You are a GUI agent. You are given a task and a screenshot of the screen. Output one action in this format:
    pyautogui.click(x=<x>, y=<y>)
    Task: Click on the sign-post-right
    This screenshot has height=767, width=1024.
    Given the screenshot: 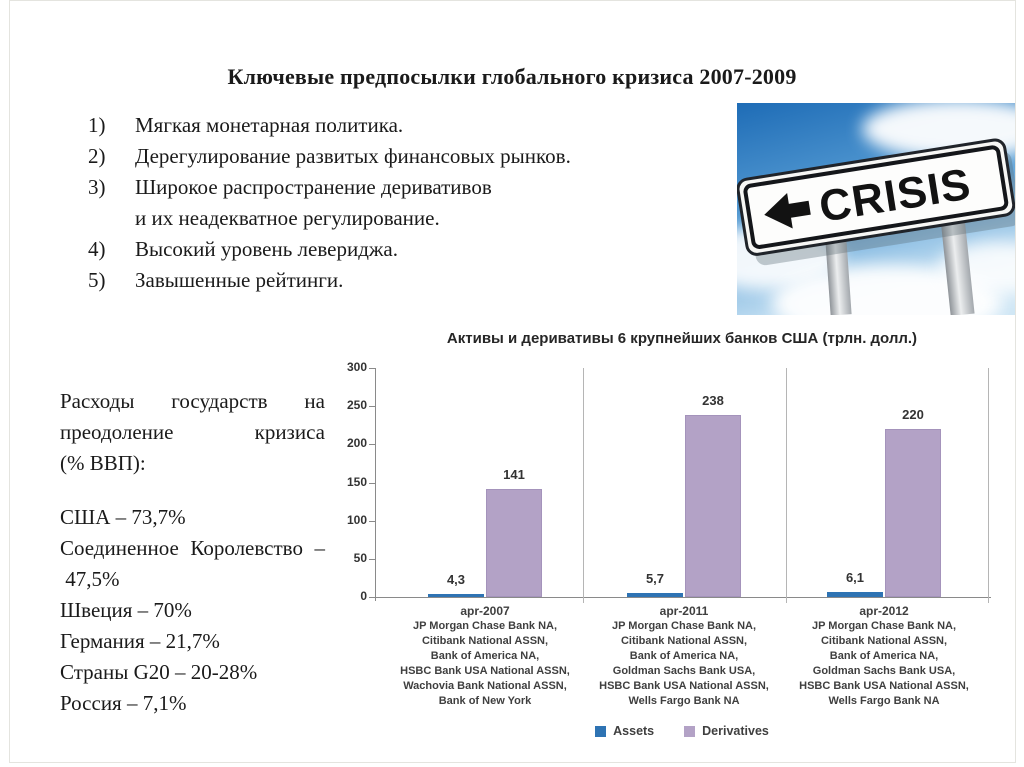 What is the action you would take?
    pyautogui.click(x=957, y=261)
    